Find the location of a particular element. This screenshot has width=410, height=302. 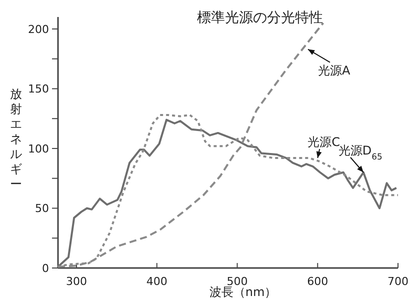

x-tick-label: 700 is located at coordinates (398, 281).